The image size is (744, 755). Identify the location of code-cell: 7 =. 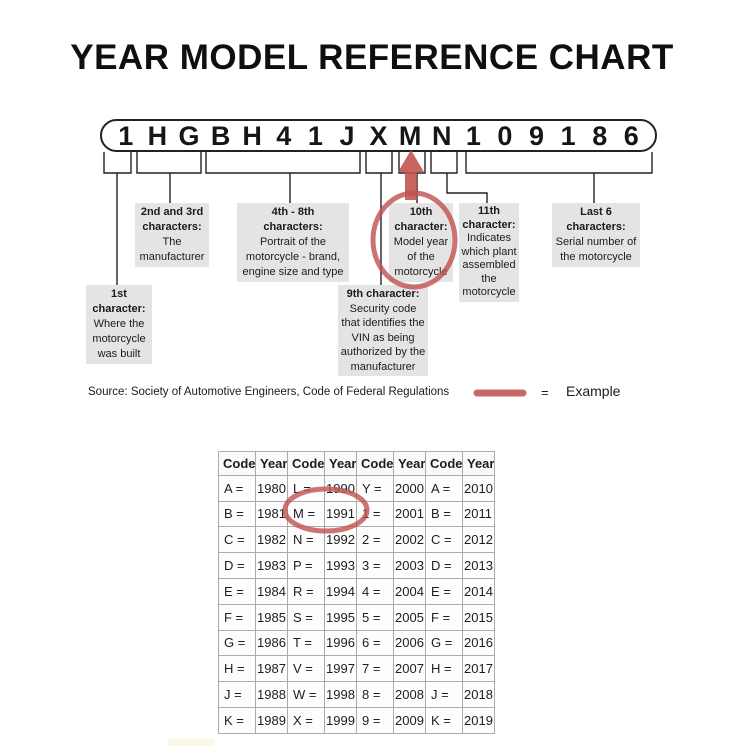
(375, 669).